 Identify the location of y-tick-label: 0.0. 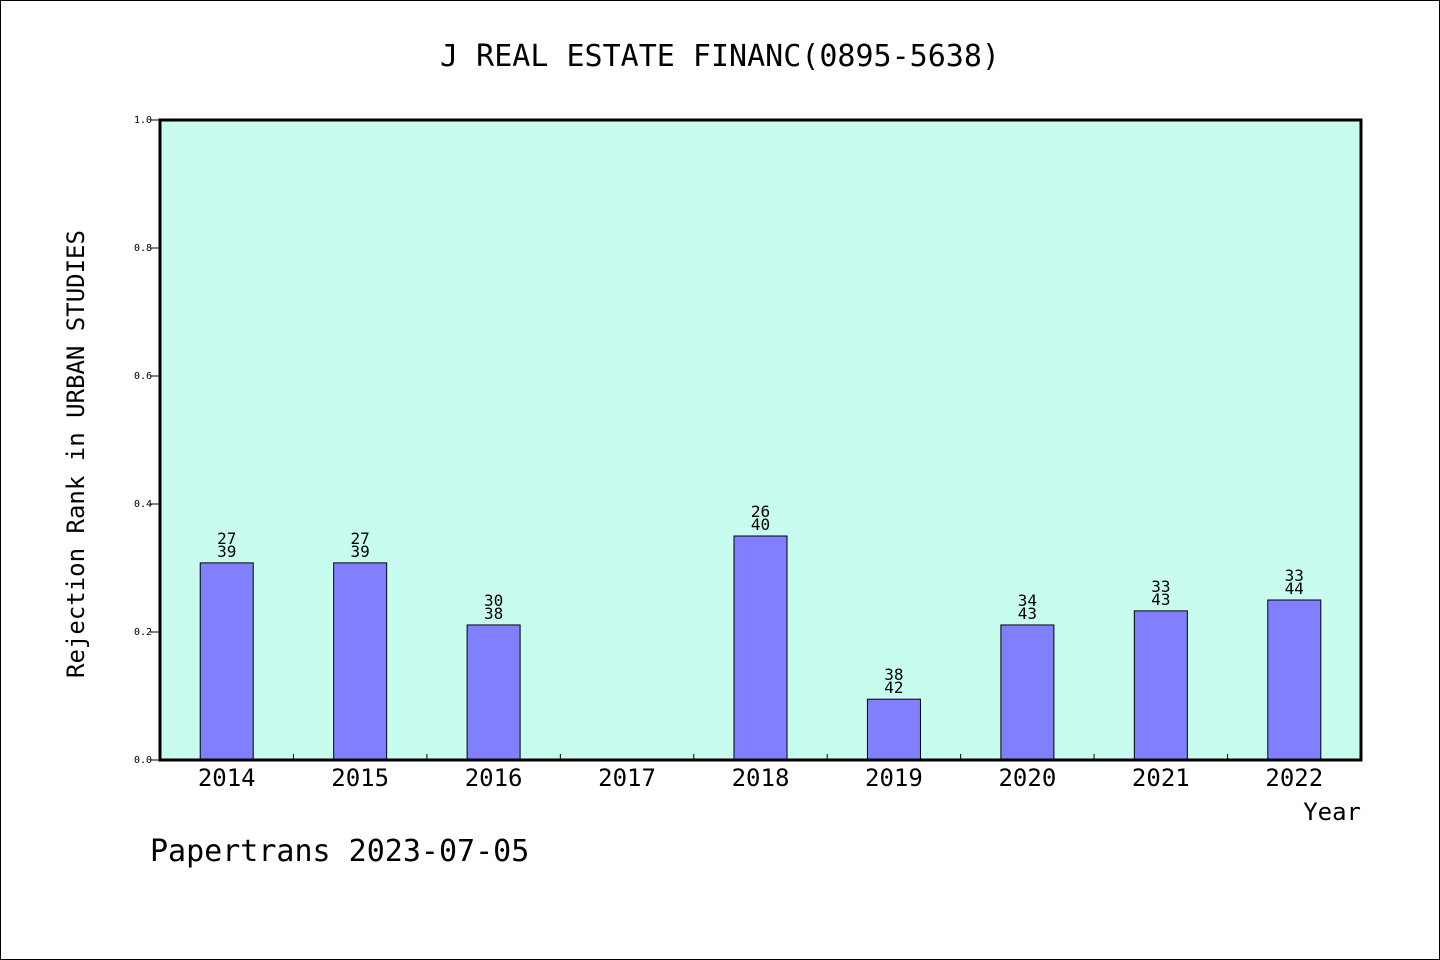
(143, 760).